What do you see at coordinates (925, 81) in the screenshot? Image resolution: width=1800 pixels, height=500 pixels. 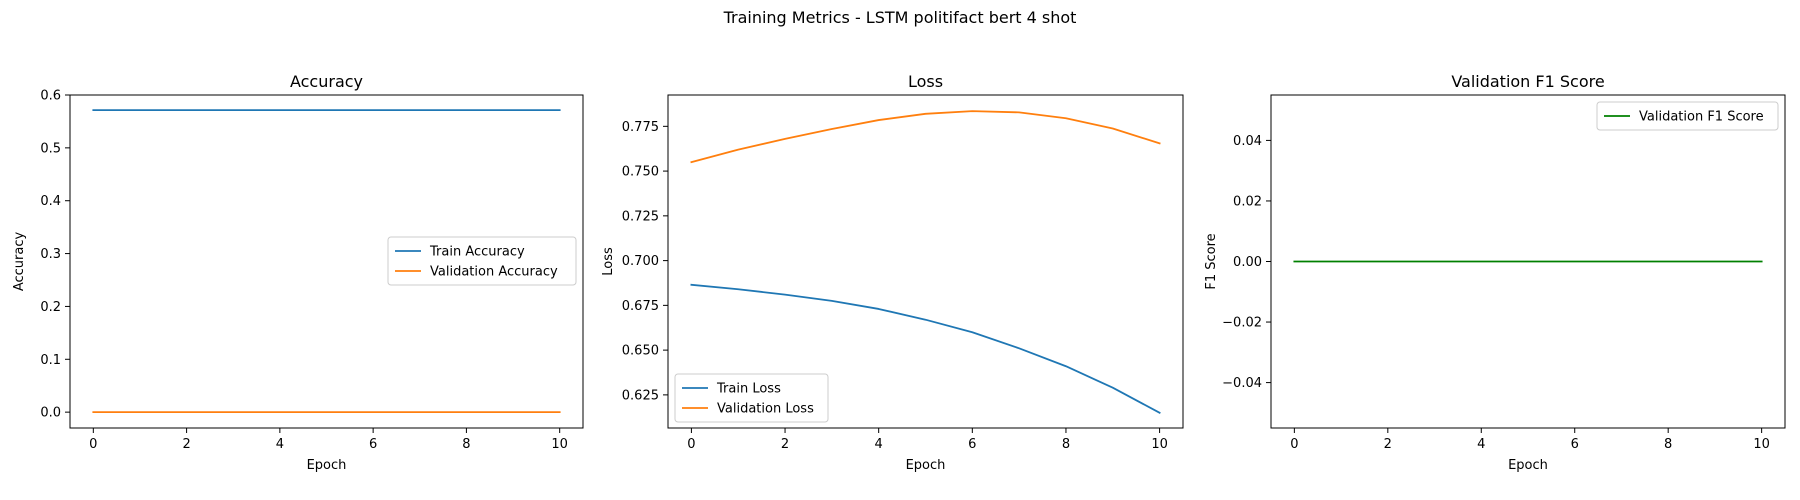 I see `chart-2-title: Loss` at bounding box center [925, 81].